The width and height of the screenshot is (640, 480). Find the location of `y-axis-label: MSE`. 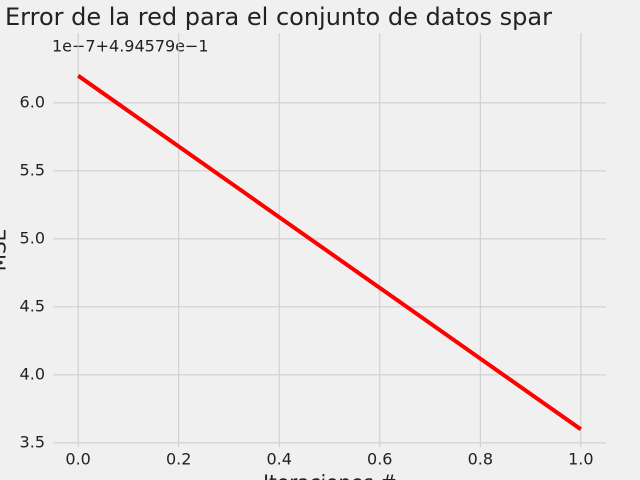

y-axis-label: MSE is located at coordinates (5, 250).